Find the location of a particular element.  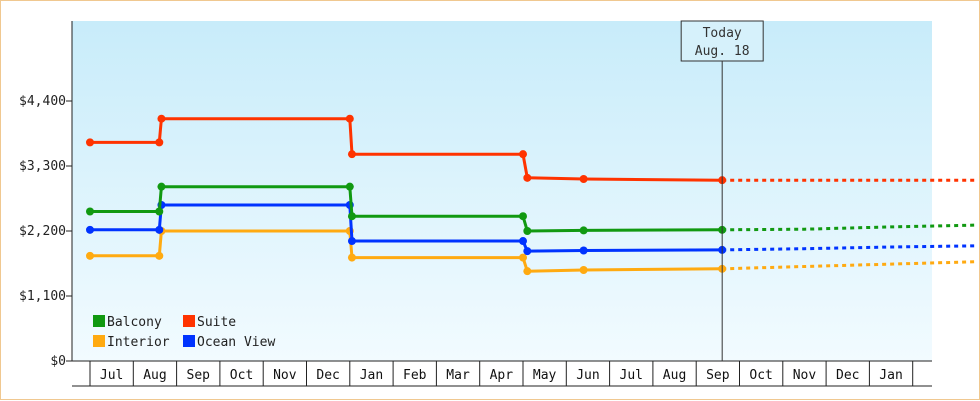

today-date: Aug. 18 is located at coordinates (722, 51).